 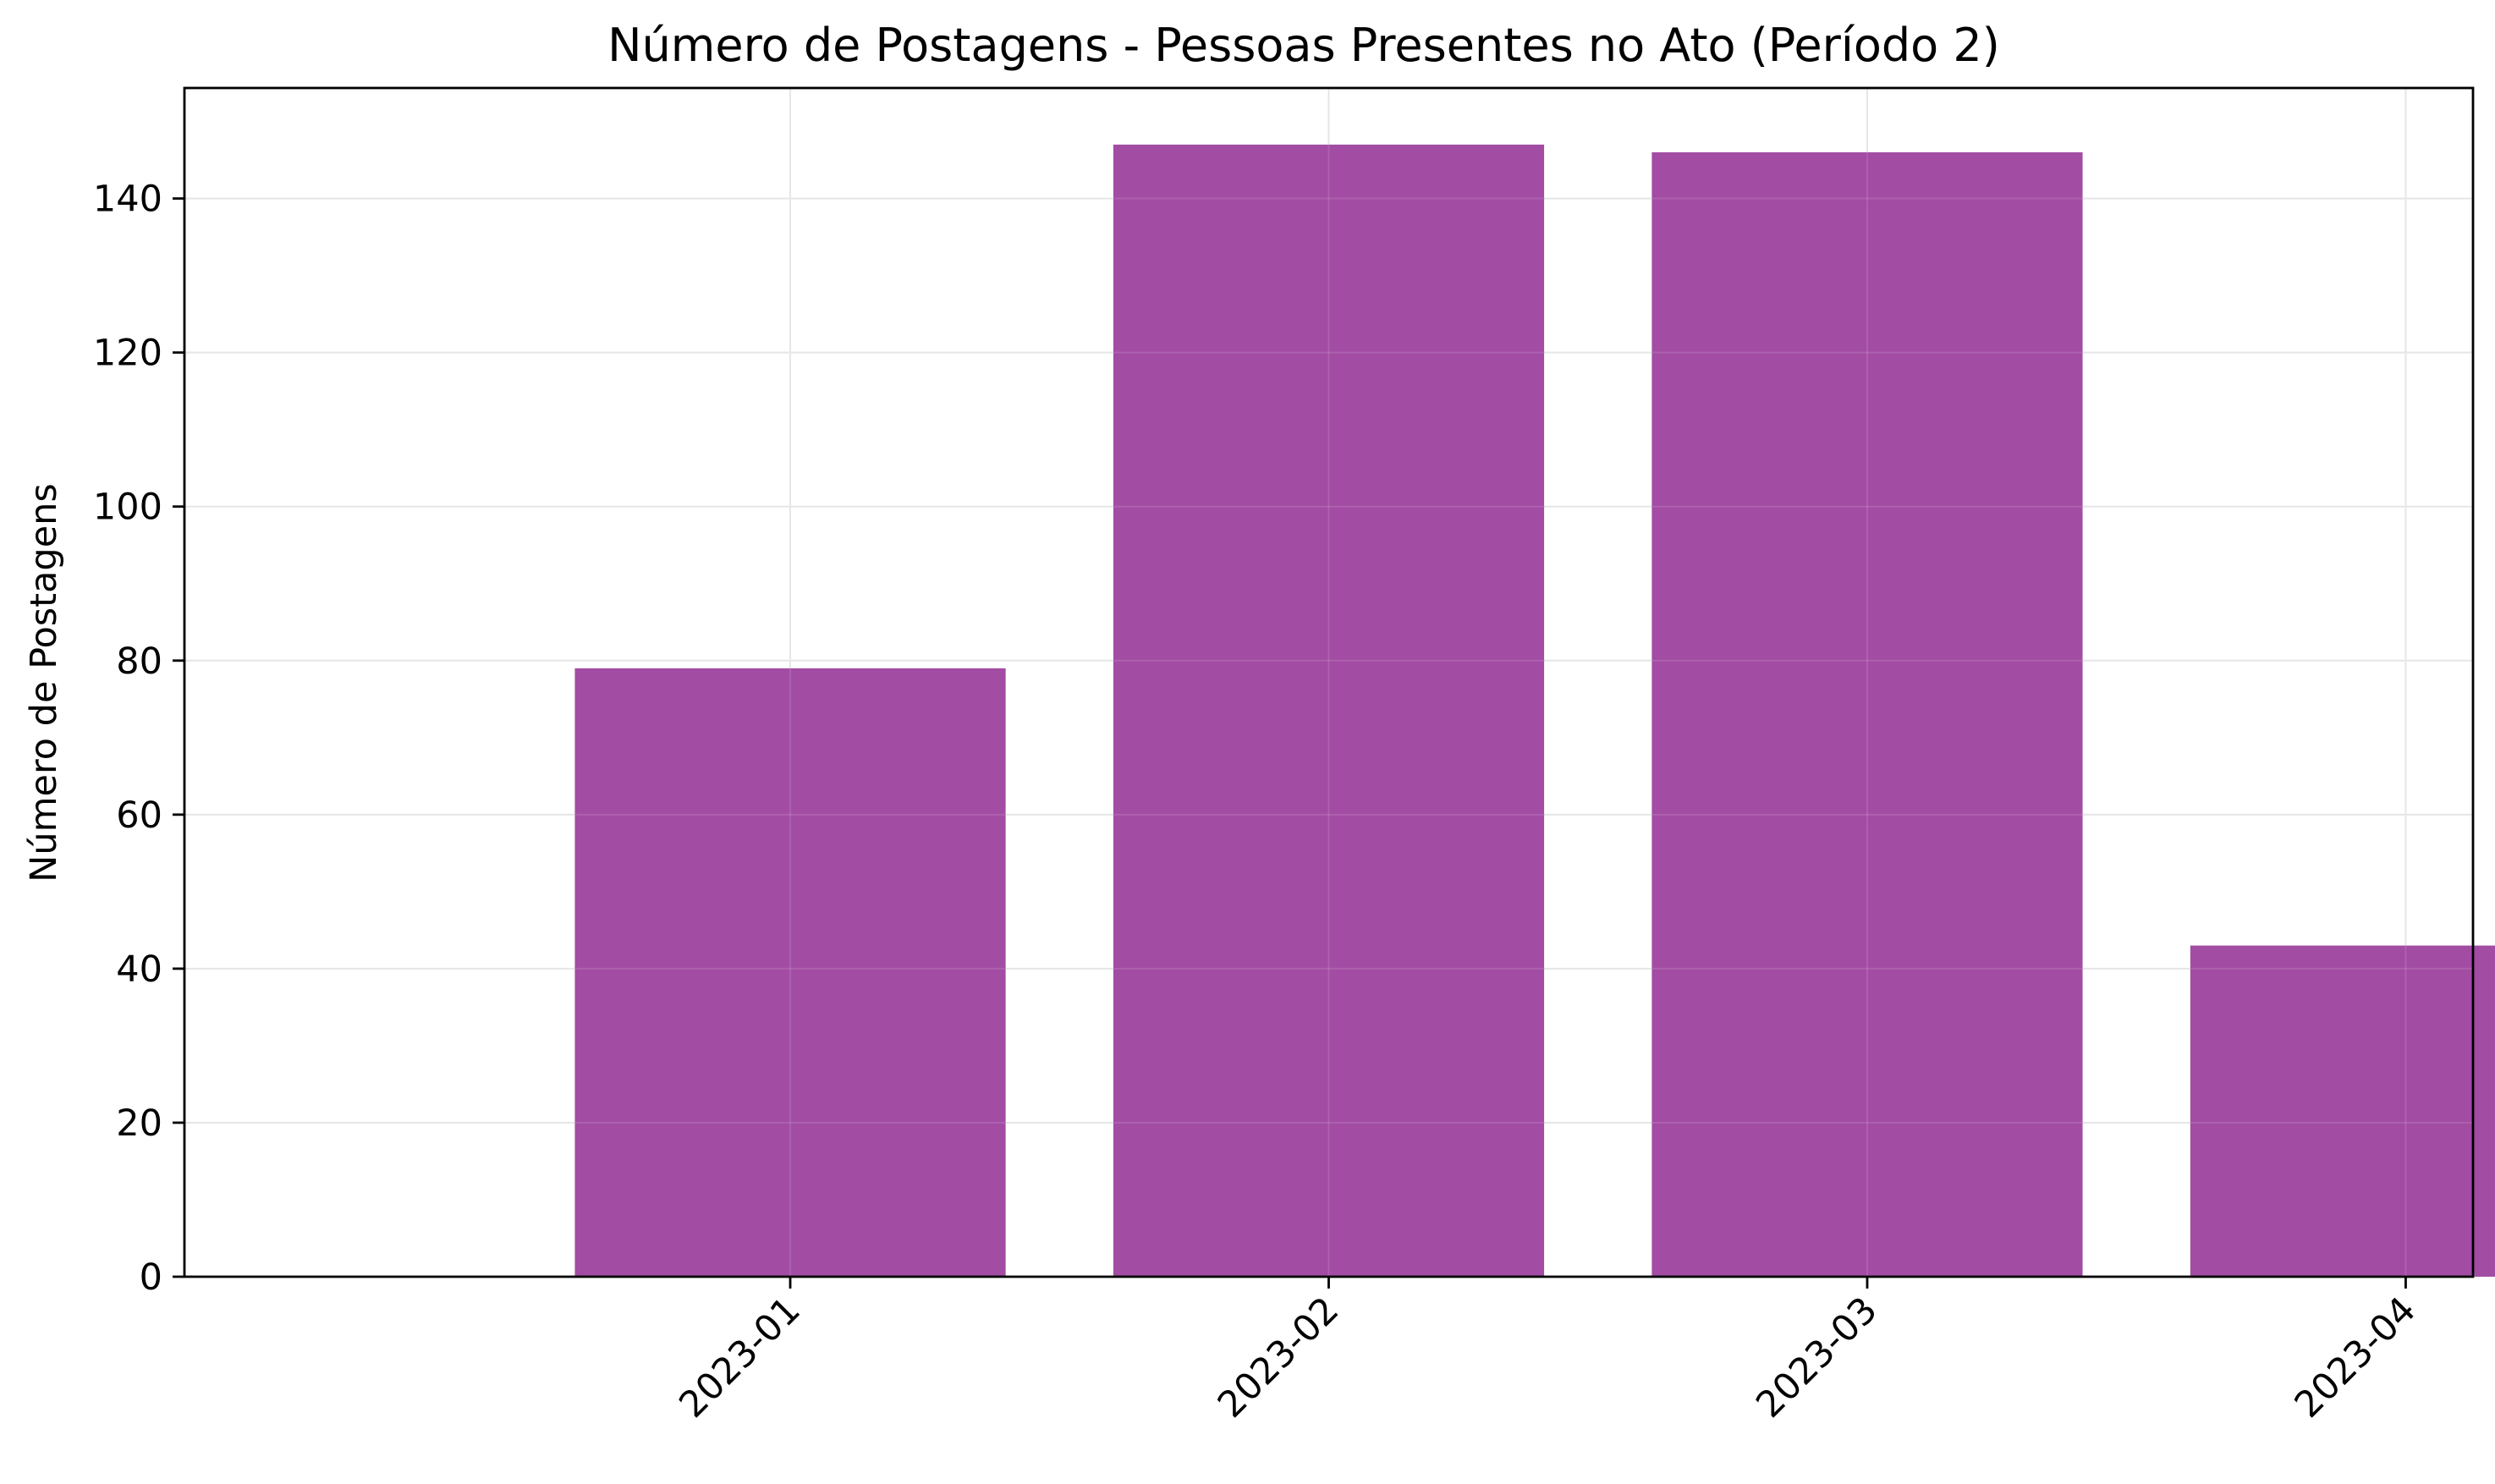 What do you see at coordinates (151, 1277) in the screenshot?
I see `y-tick-label: 0` at bounding box center [151, 1277].